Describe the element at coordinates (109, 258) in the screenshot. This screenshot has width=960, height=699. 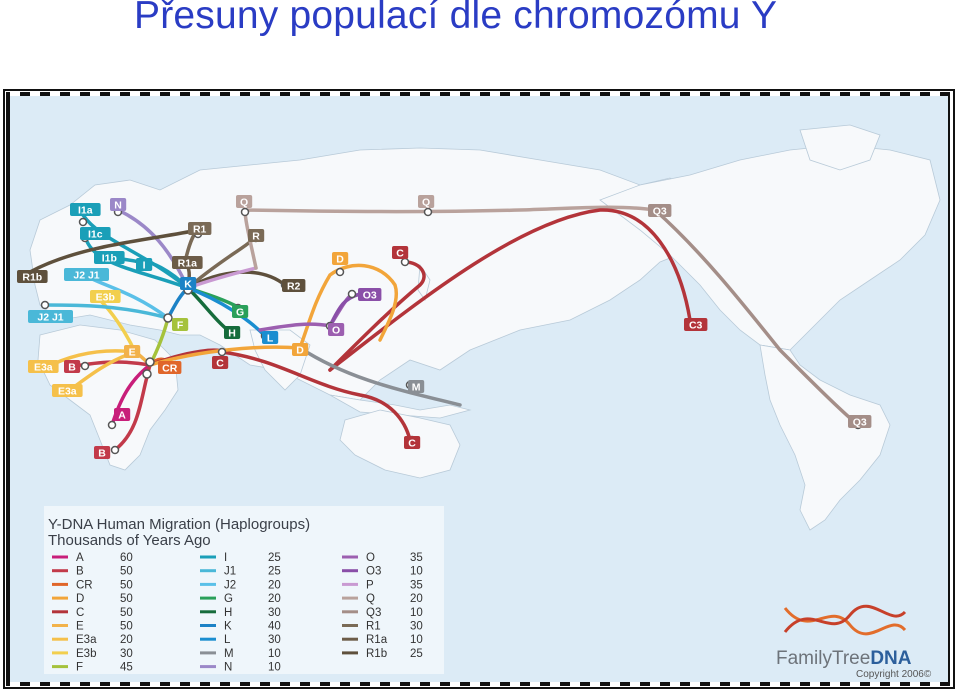
I see `map-label-i1b: I1b` at that location.